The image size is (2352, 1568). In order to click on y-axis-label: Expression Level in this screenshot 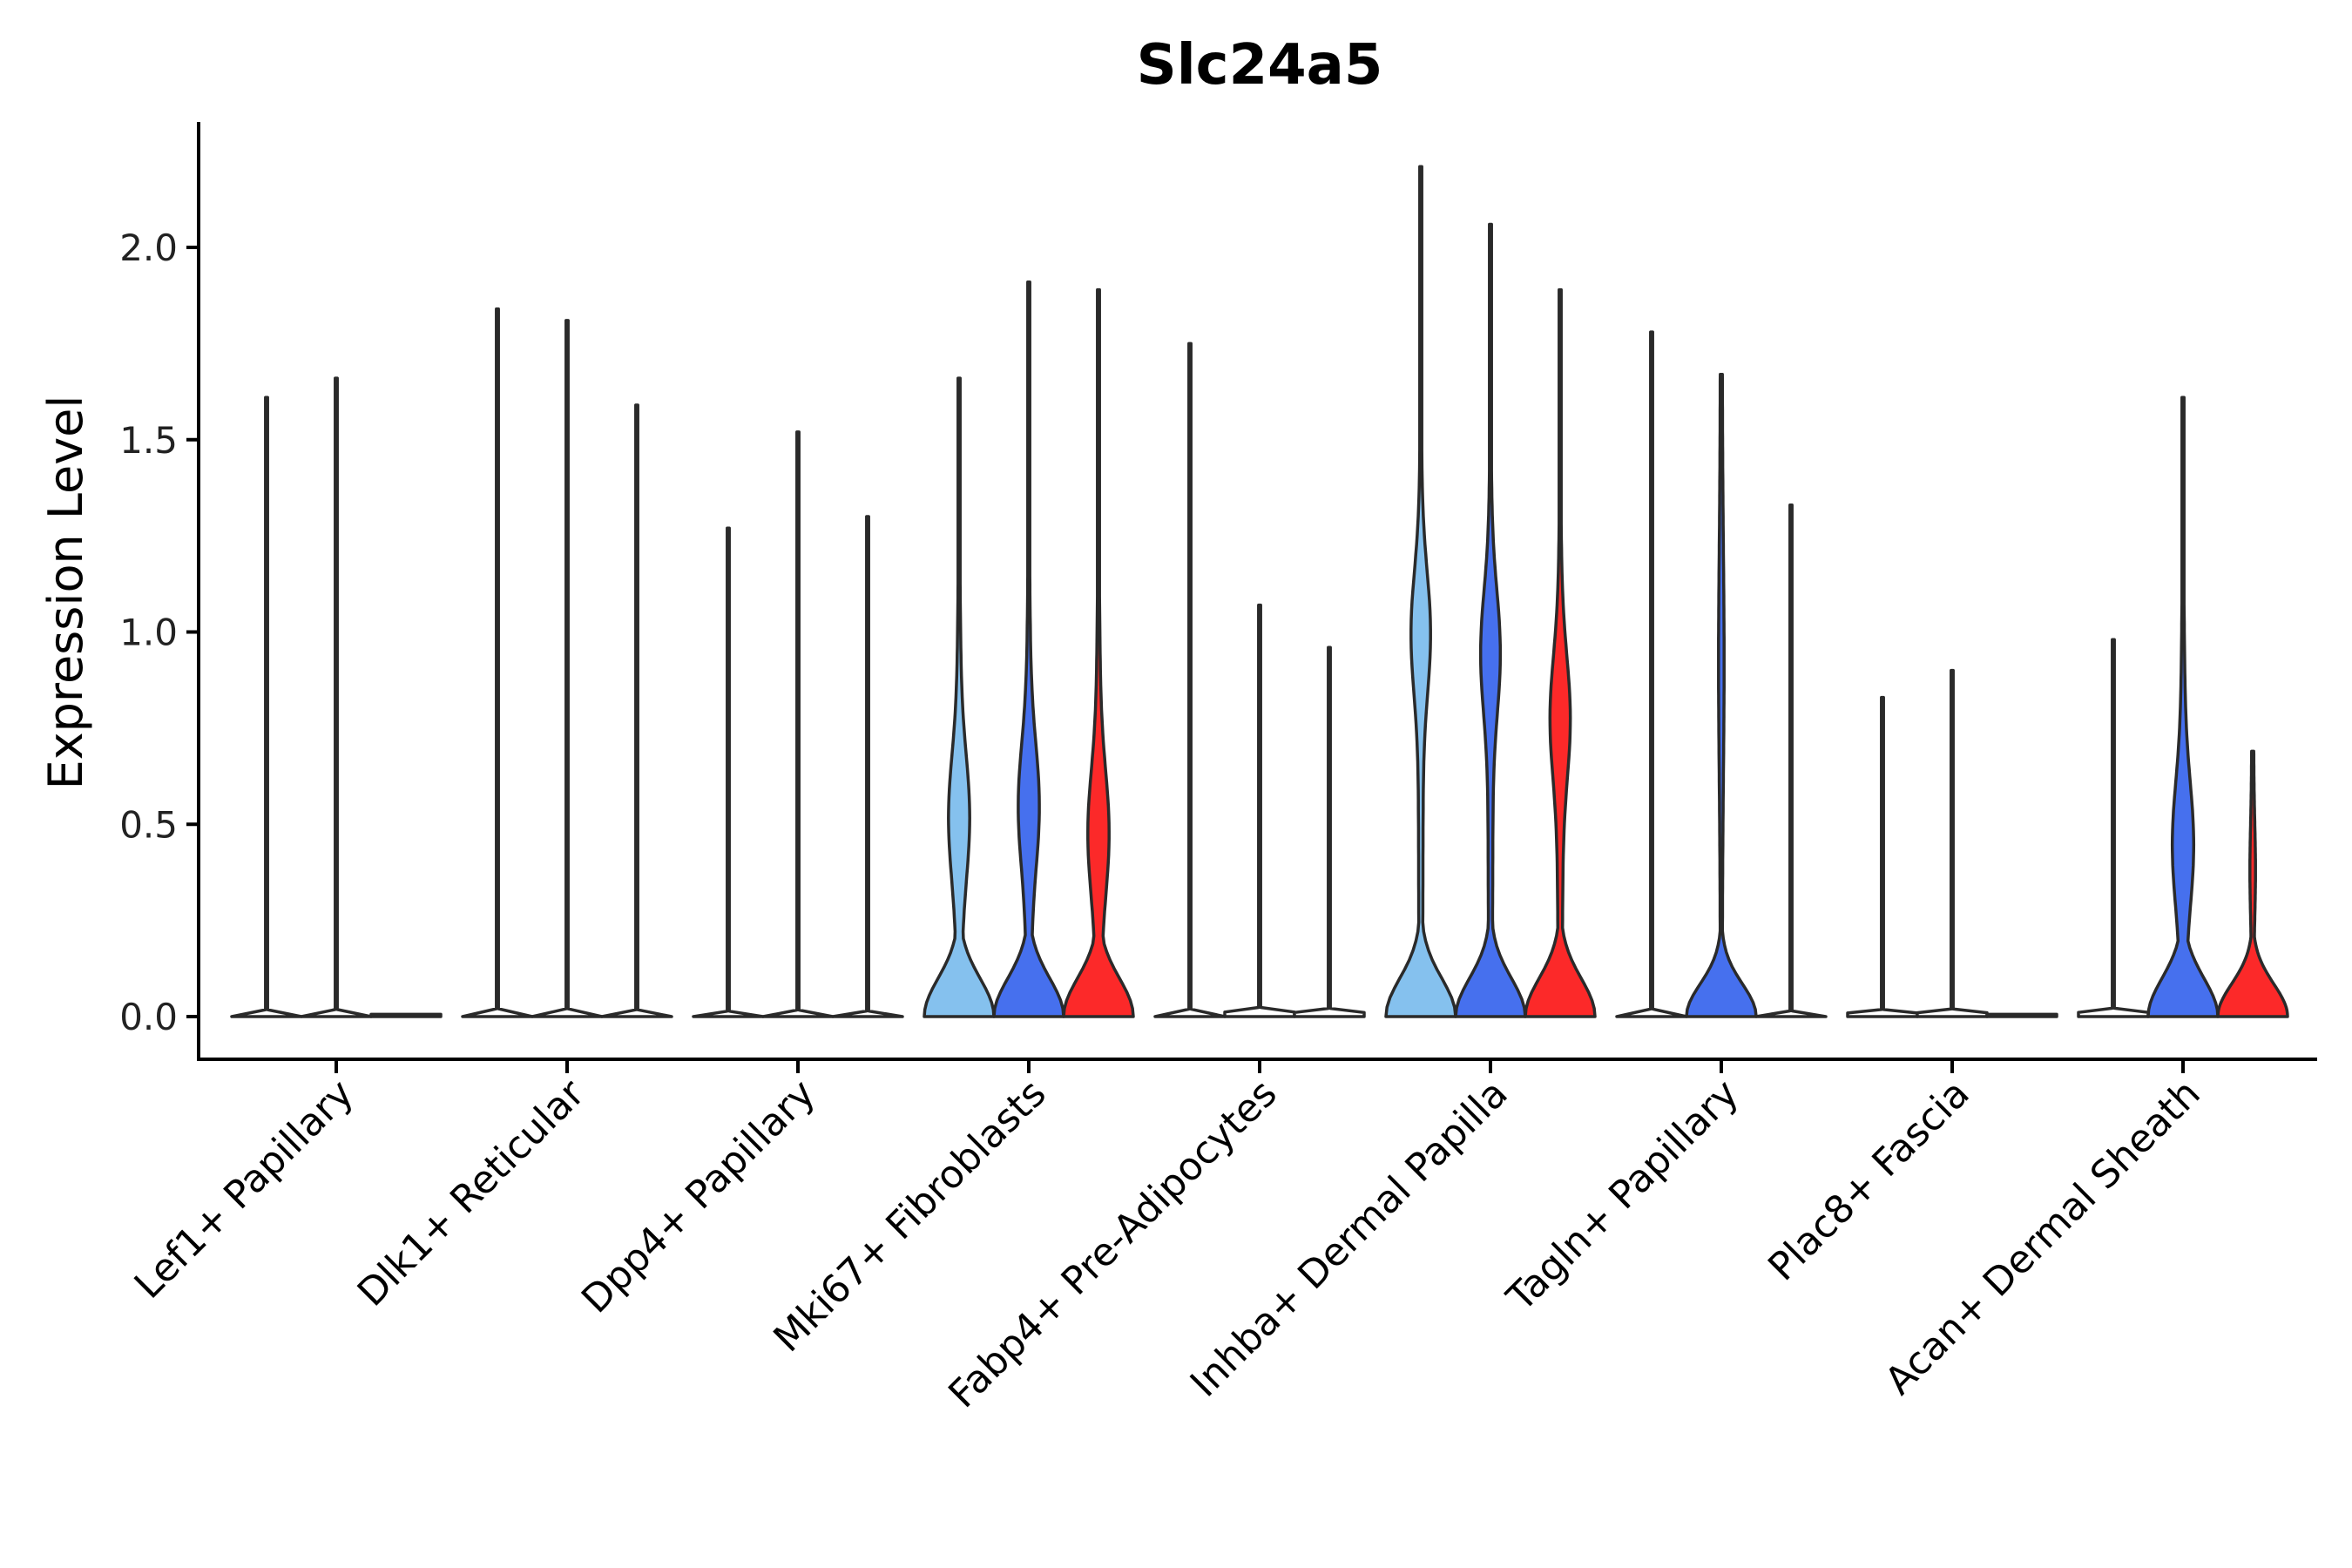, I will do `click(66, 592)`.